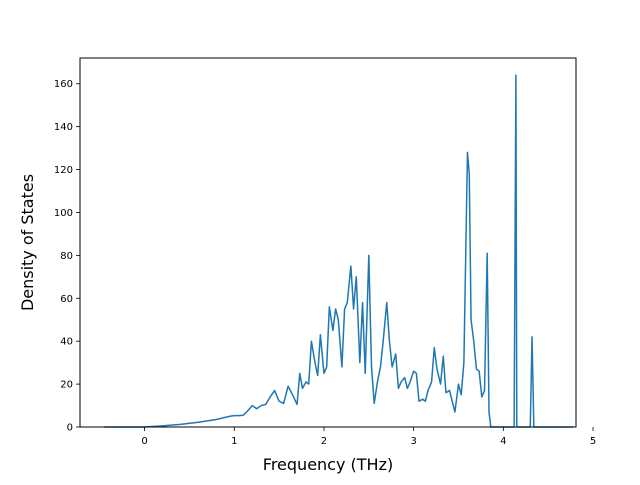 The height and width of the screenshot is (485, 640). What do you see at coordinates (234, 441) in the screenshot?
I see `x-tick-label: 1` at bounding box center [234, 441].